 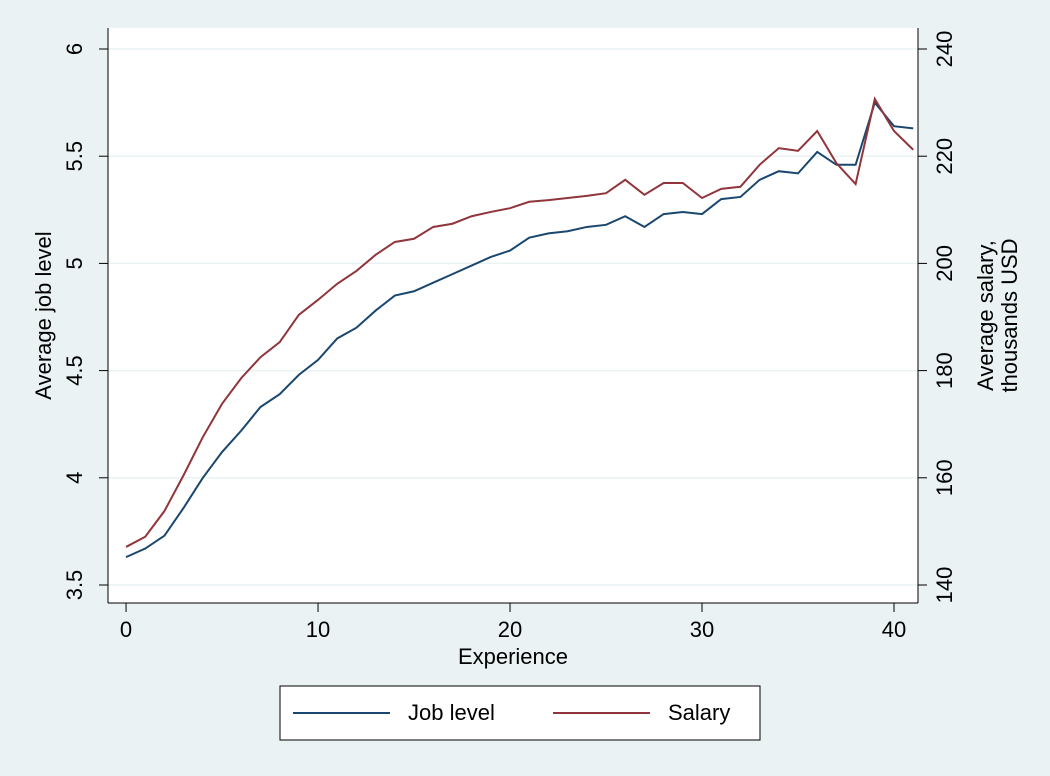 What do you see at coordinates (318, 629) in the screenshot?
I see `x-tick-label: 10` at bounding box center [318, 629].